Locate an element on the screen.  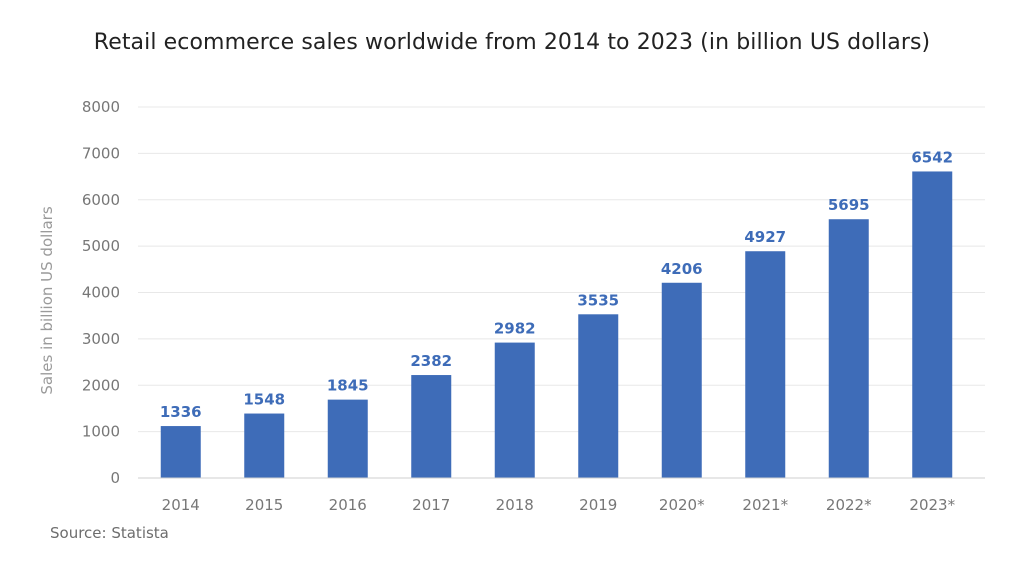
source-note: Source: Statista is located at coordinates (109, 533).